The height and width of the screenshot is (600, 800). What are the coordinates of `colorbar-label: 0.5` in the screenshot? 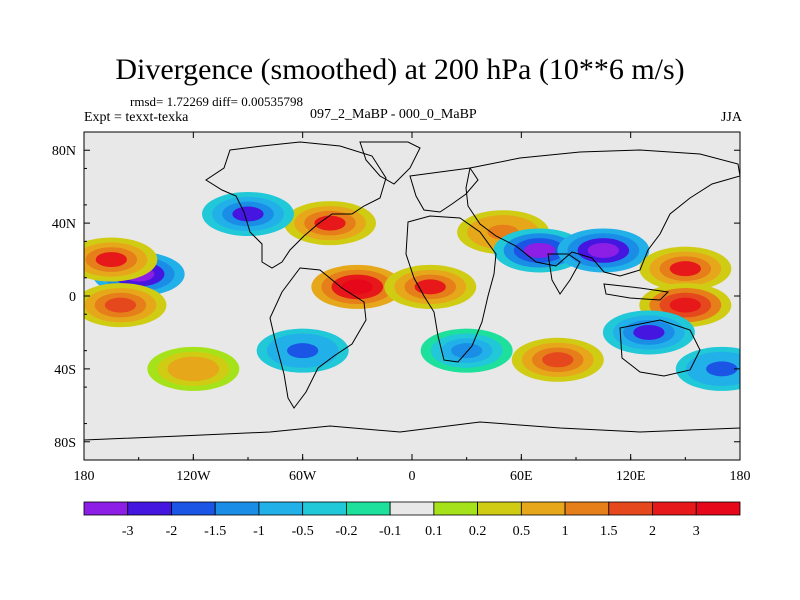 It's located at (522, 531).